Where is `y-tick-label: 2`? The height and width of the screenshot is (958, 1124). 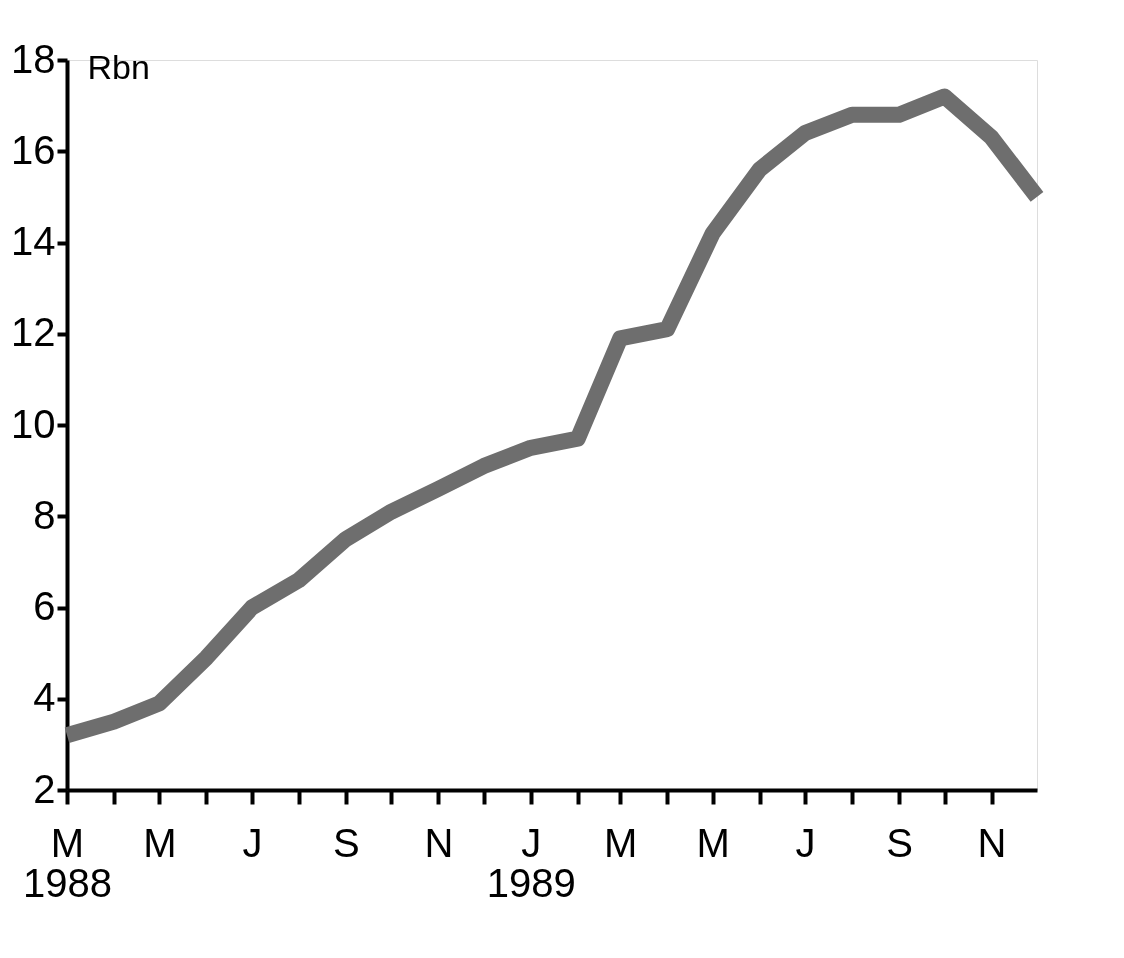
y-tick-label: 2 is located at coordinates (44, 788).